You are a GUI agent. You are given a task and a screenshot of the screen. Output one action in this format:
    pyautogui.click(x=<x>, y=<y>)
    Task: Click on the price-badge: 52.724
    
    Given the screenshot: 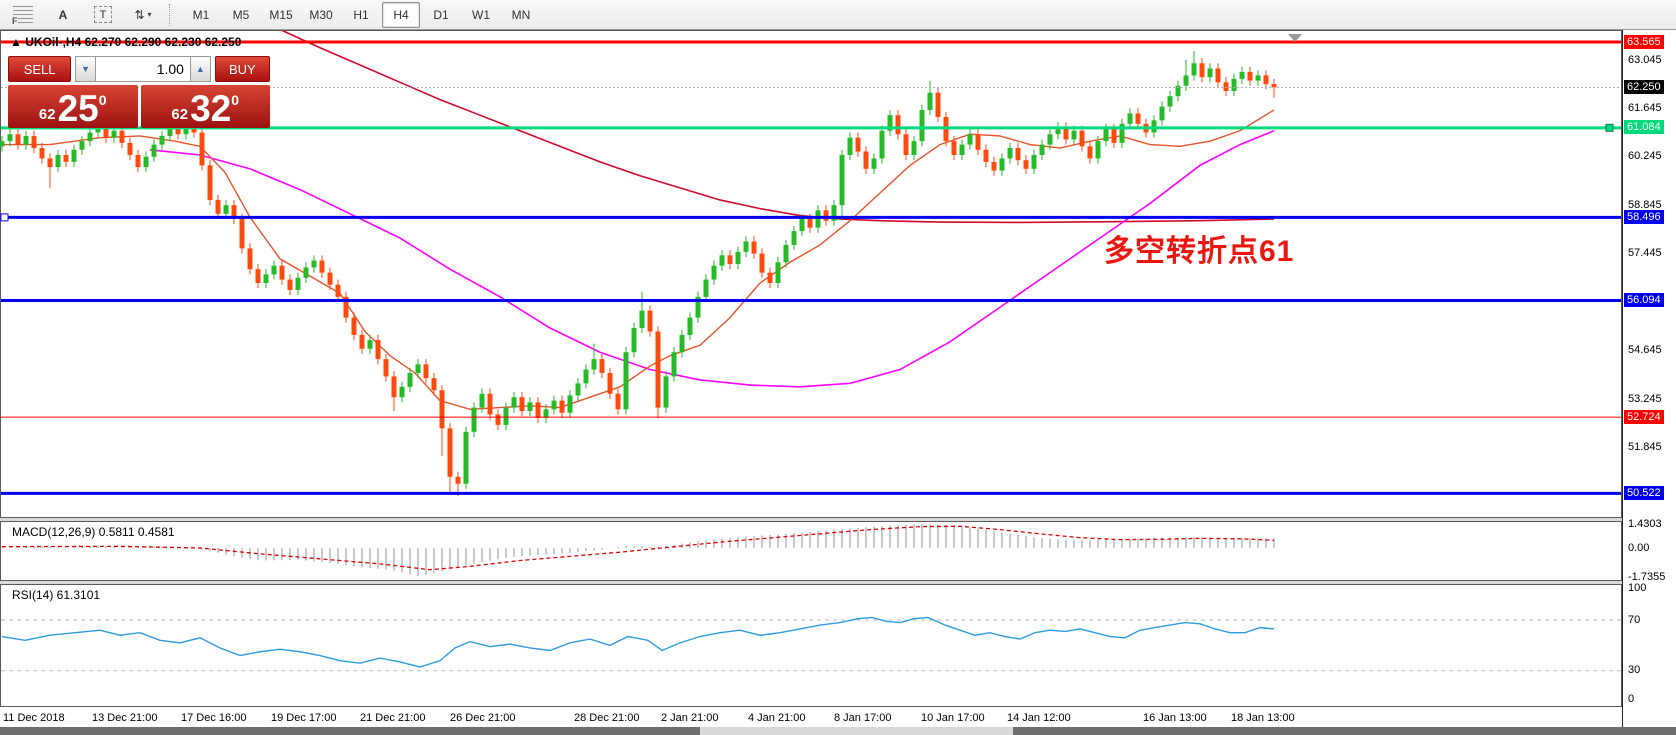 What is the action you would take?
    pyautogui.click(x=1644, y=416)
    